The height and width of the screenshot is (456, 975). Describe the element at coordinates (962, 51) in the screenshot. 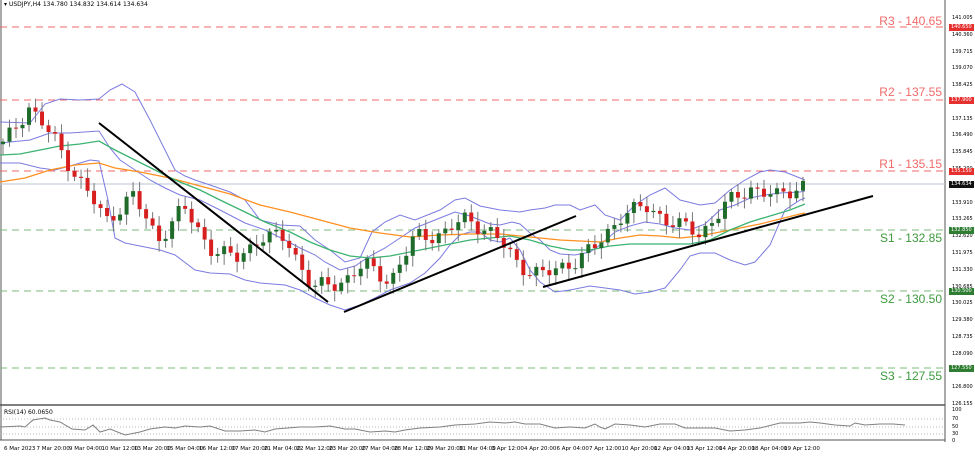

I see `price-tick-label: 139.715` at that location.